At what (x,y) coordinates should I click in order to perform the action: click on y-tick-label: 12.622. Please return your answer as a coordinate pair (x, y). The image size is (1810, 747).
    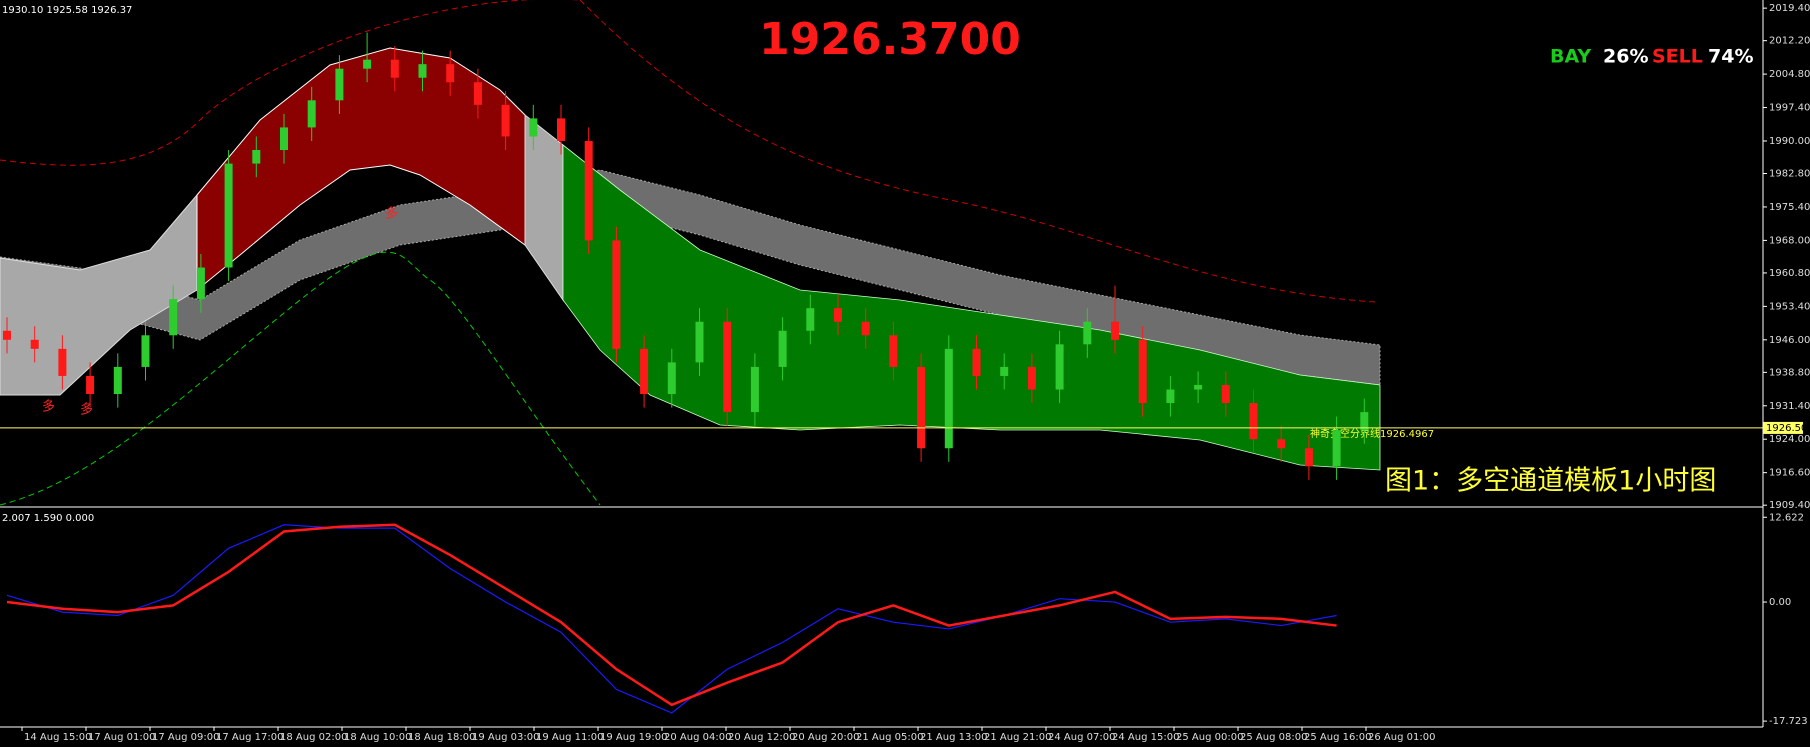
    Looking at the image, I should click on (1786, 517).